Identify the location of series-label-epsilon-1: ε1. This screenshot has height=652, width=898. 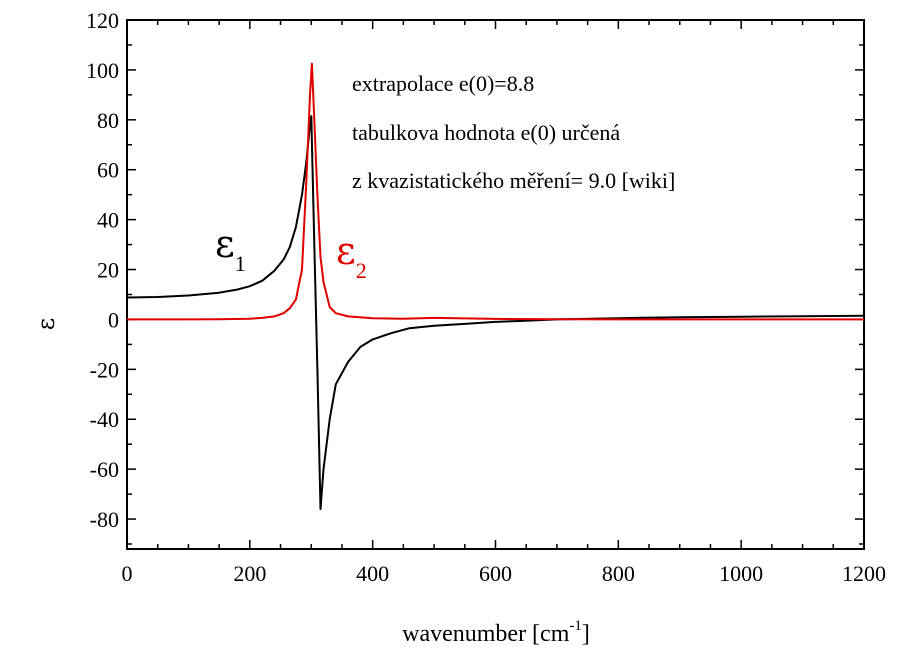
(230, 249).